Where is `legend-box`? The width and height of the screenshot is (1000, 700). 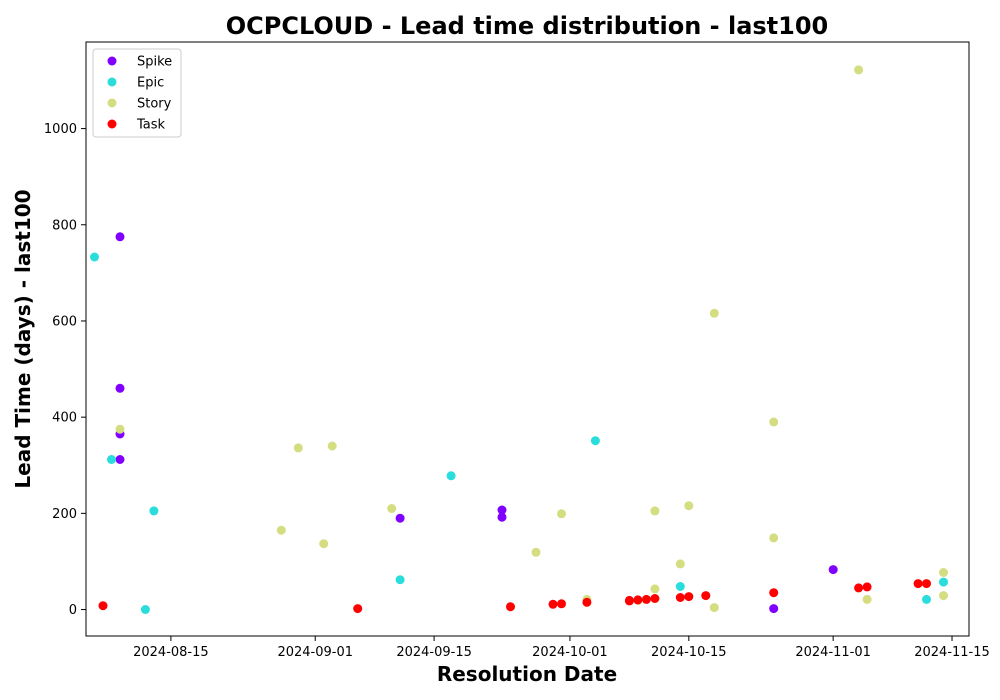
legend-box is located at coordinates (137, 93).